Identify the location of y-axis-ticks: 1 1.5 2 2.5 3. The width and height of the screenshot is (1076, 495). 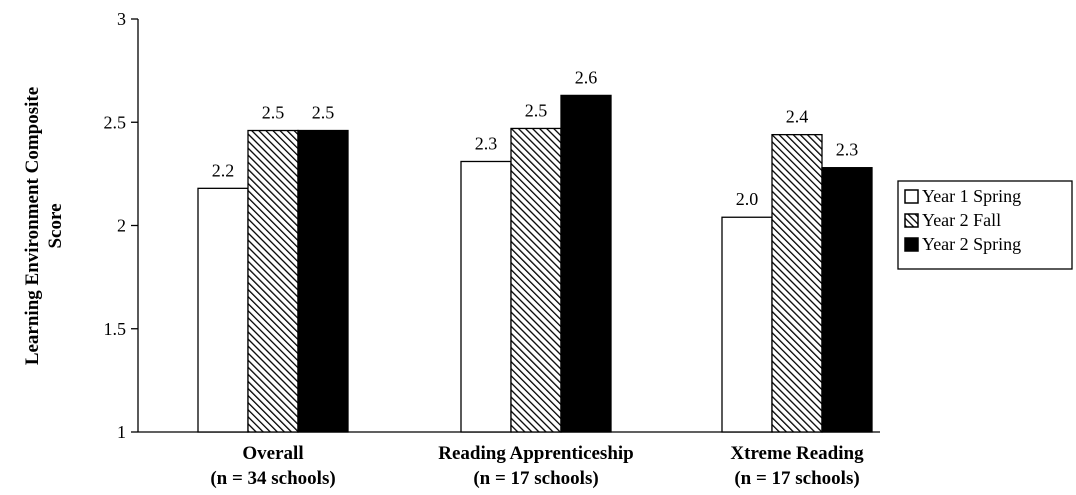
(121, 225).